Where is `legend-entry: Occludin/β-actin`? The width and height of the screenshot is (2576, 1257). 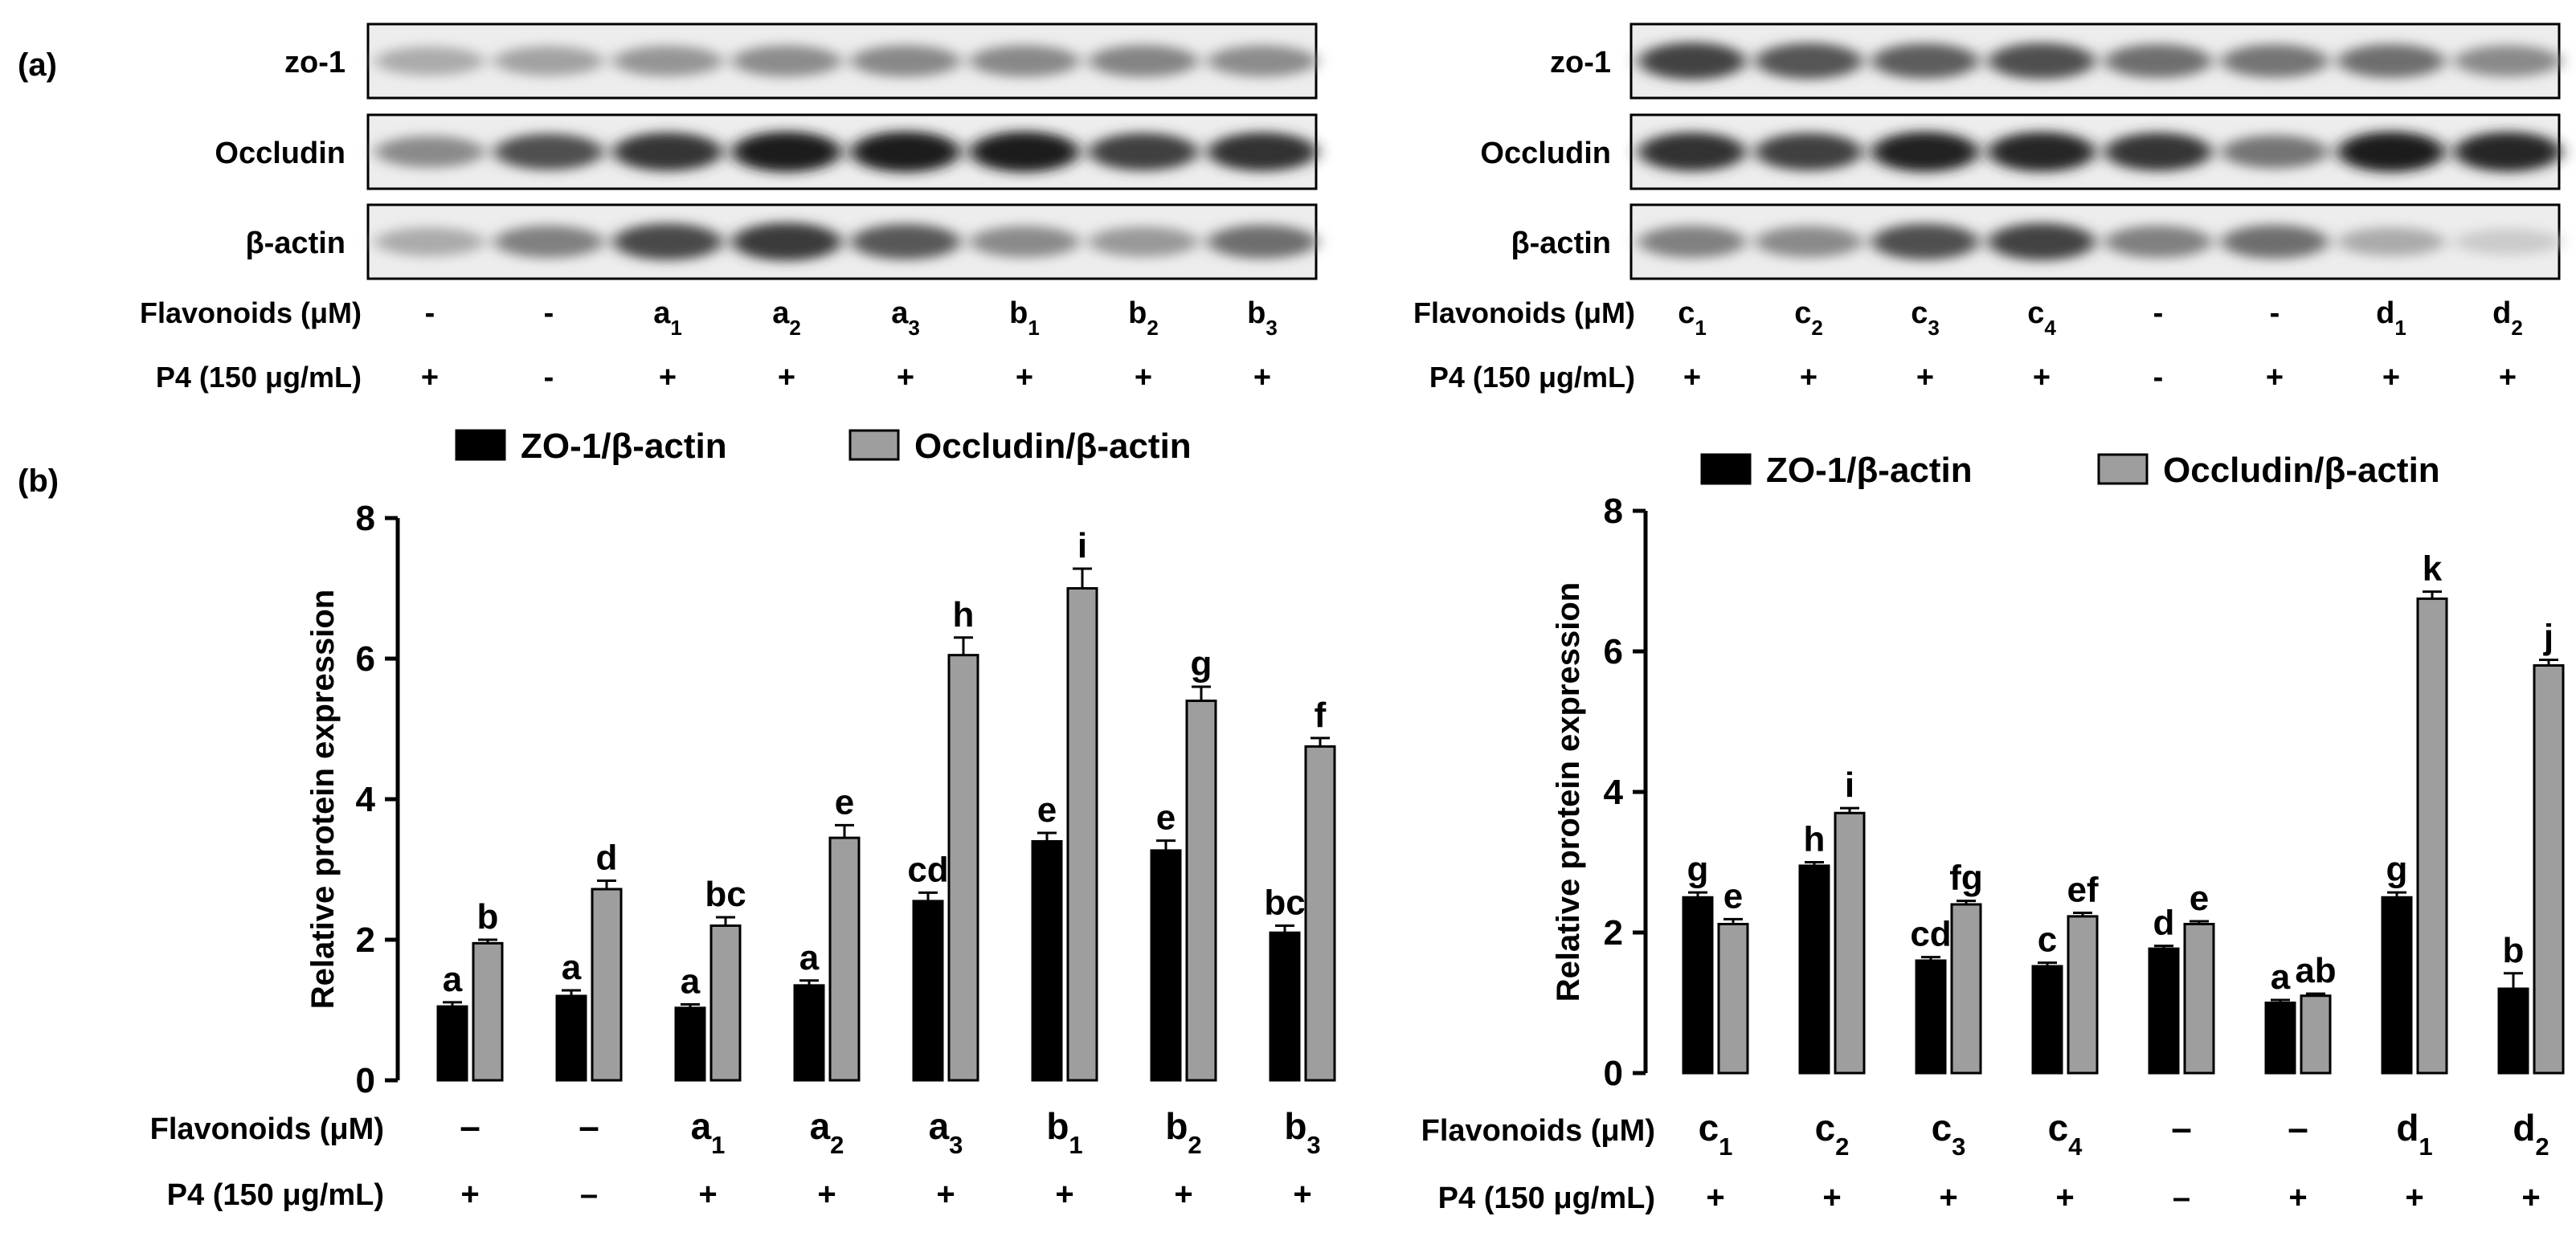
legend-entry: Occludin/β-actin is located at coordinates (1053, 446).